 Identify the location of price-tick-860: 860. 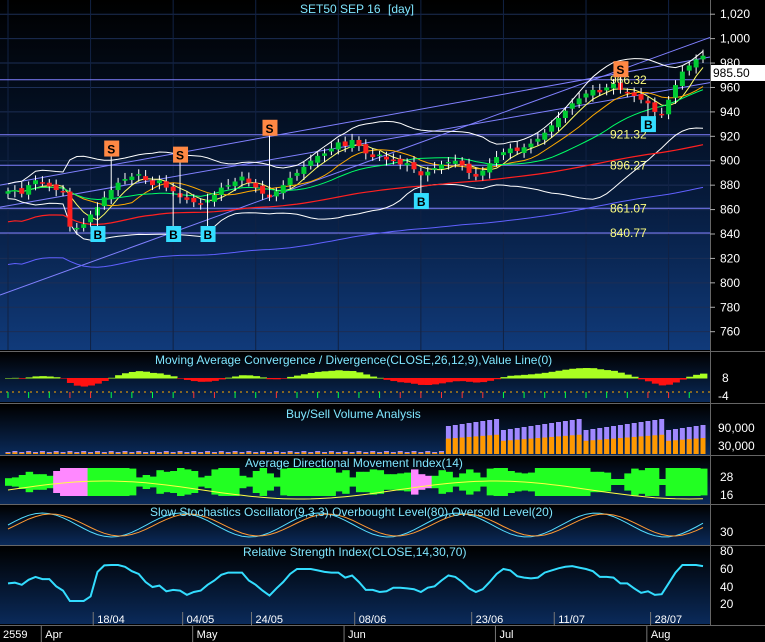
(730, 210).